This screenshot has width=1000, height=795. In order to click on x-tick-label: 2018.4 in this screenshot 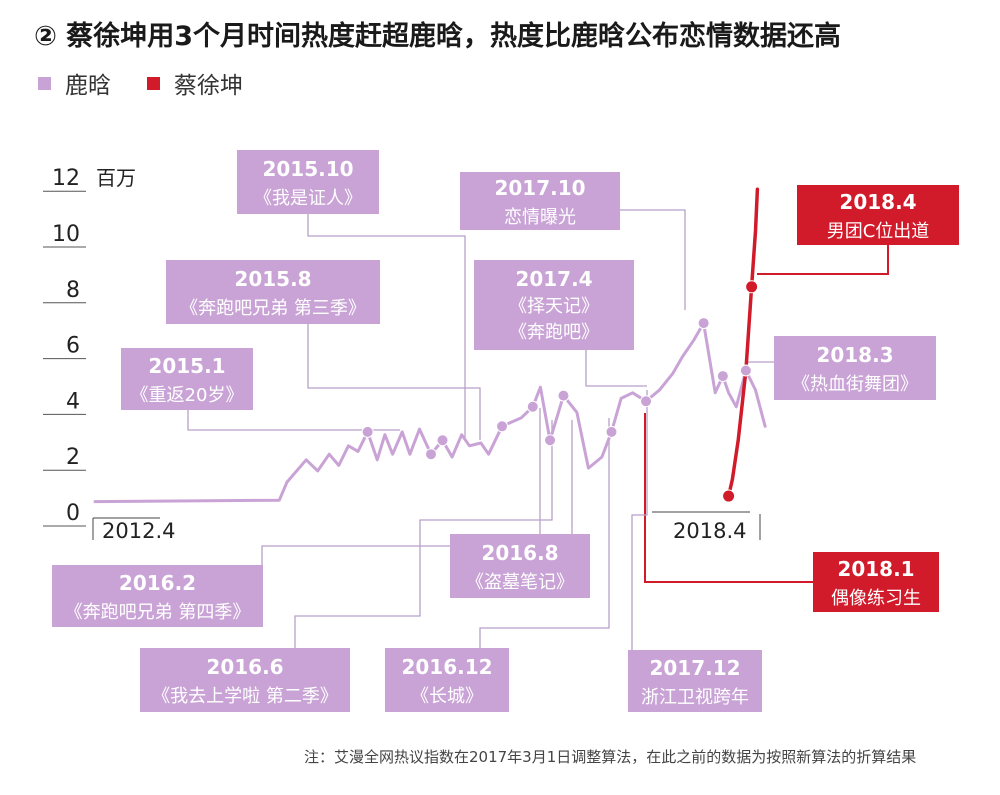, I will do `click(709, 531)`.